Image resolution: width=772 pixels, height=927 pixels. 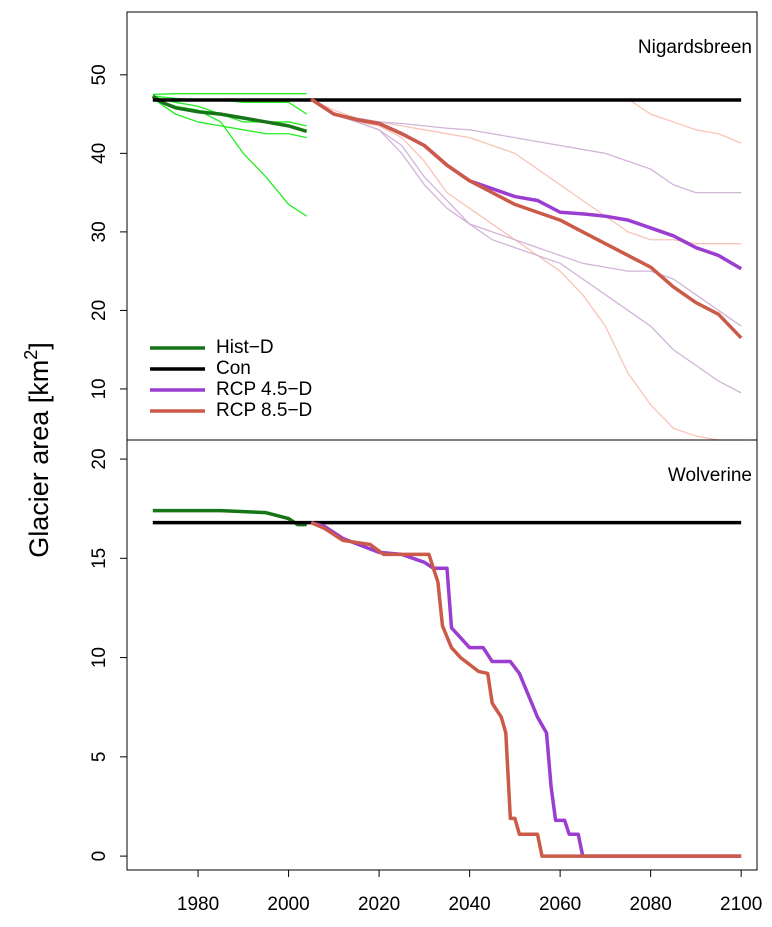 I want to click on y-tick-label: 15, so click(x=99, y=558).